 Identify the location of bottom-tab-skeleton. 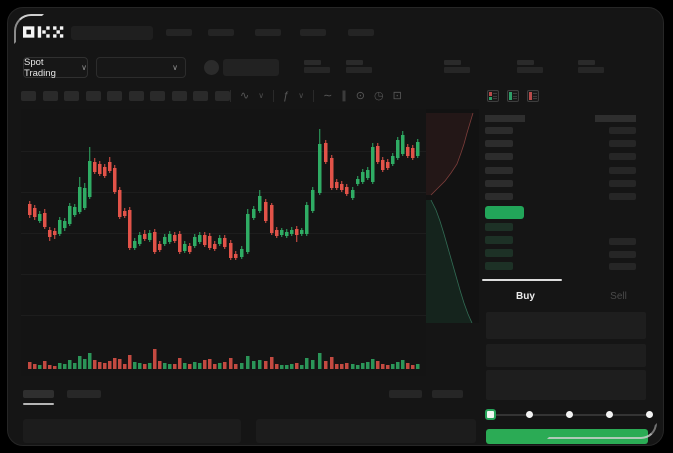
(84, 394).